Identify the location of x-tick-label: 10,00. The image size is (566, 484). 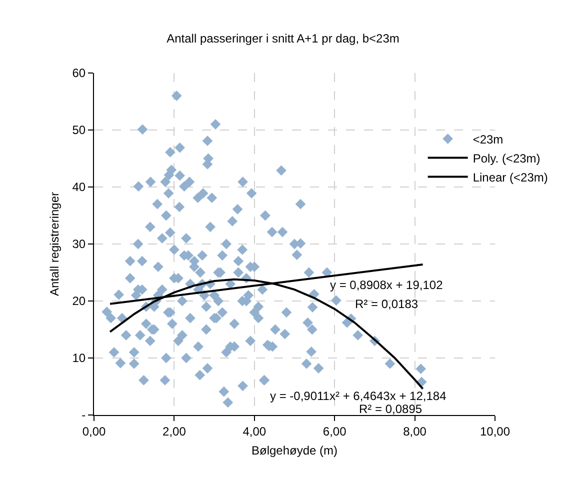
(495, 431).